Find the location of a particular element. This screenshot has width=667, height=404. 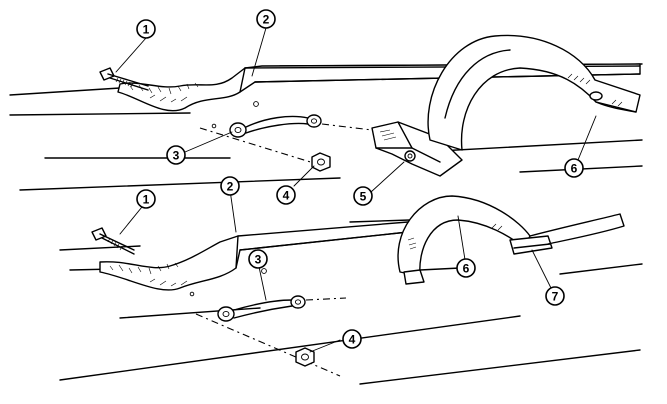

upper-bolt is located at coordinates (124, 79).